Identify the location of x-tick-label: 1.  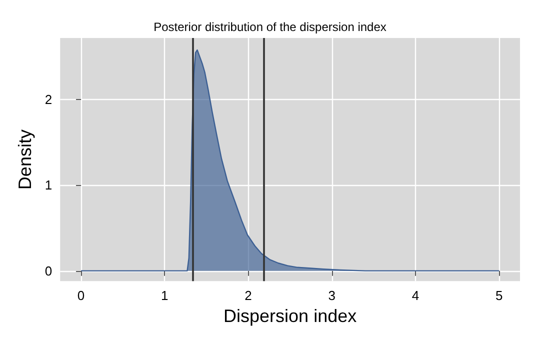
(164, 296).